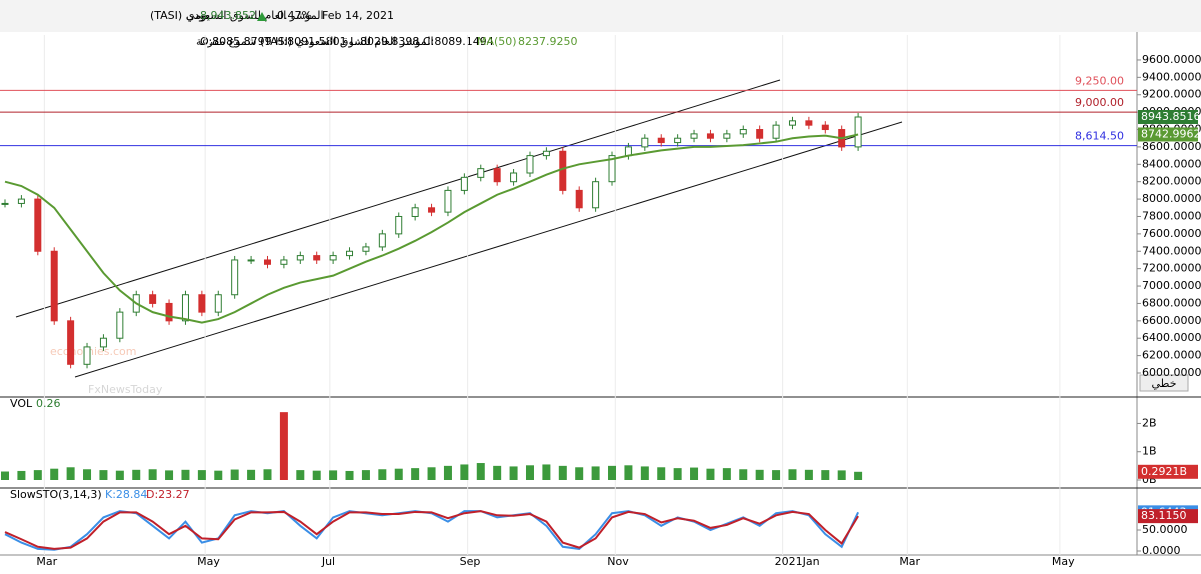 The height and width of the screenshot is (574, 1201). Describe the element at coordinates (358, 15) in the screenshot. I see `date: Feb 14, 2021` at that location.